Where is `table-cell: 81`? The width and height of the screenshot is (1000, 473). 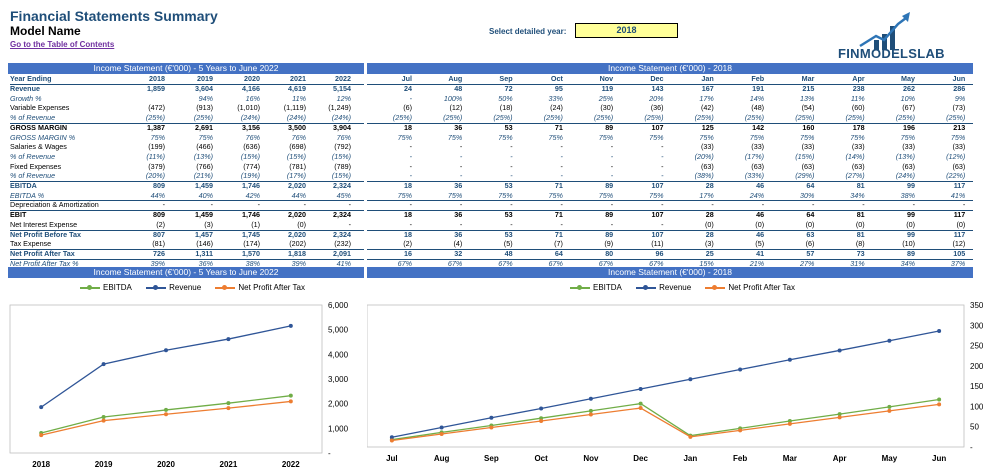 table-cell: 81 is located at coordinates (860, 185).